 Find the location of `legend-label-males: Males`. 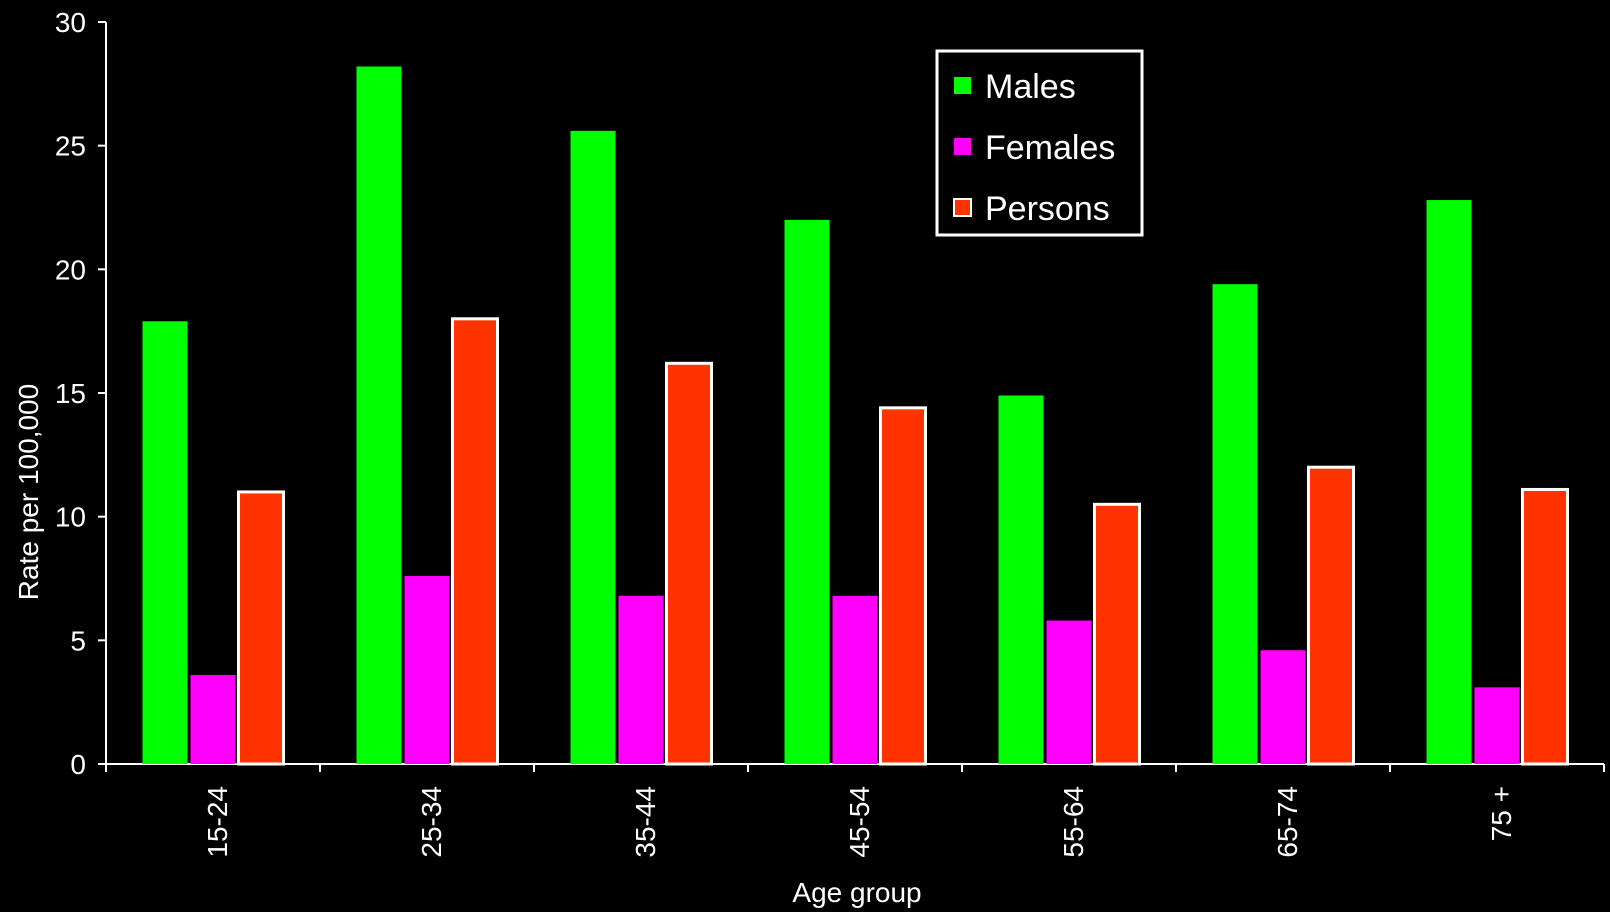

legend-label-males: Males is located at coordinates (1030, 87).